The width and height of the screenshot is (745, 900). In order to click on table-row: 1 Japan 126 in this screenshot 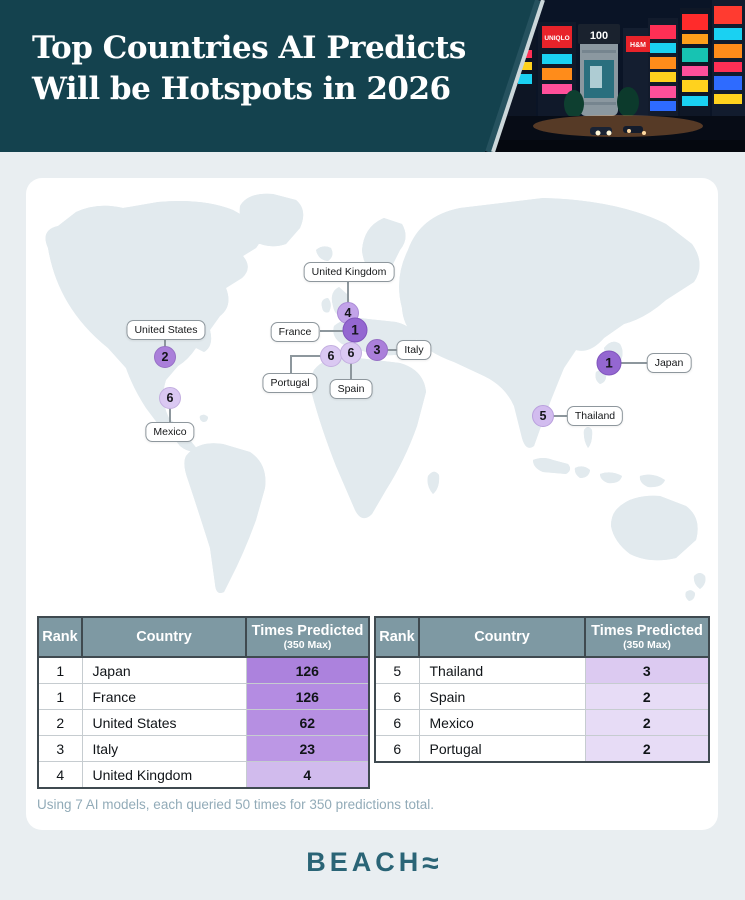, I will do `click(203, 670)`.